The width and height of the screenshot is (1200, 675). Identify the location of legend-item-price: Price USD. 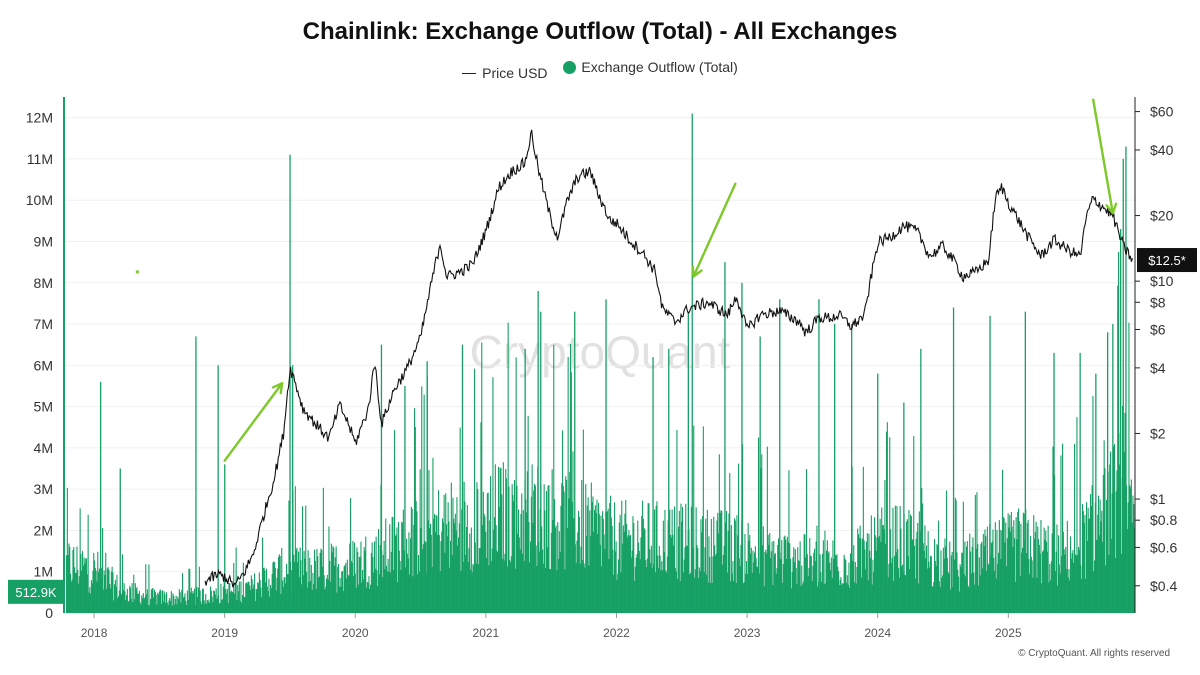
(505, 73).